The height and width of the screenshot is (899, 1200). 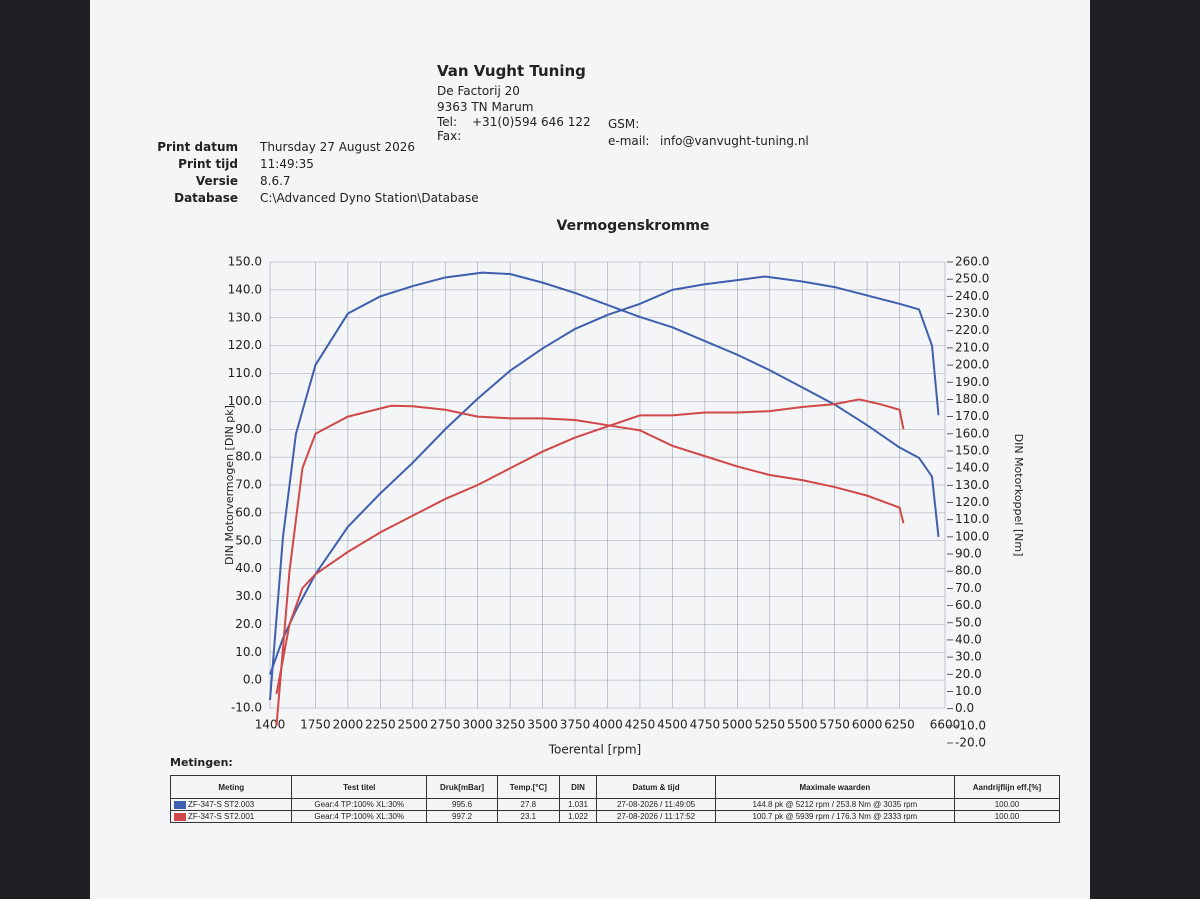 I want to click on y-tick-label: 40.0, so click(x=248, y=568).